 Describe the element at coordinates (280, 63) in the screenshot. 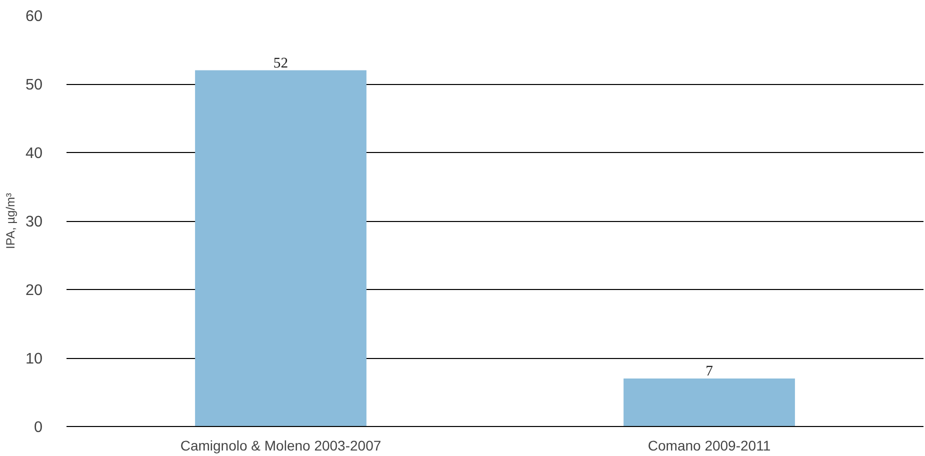

I see `data-label: 52` at that location.